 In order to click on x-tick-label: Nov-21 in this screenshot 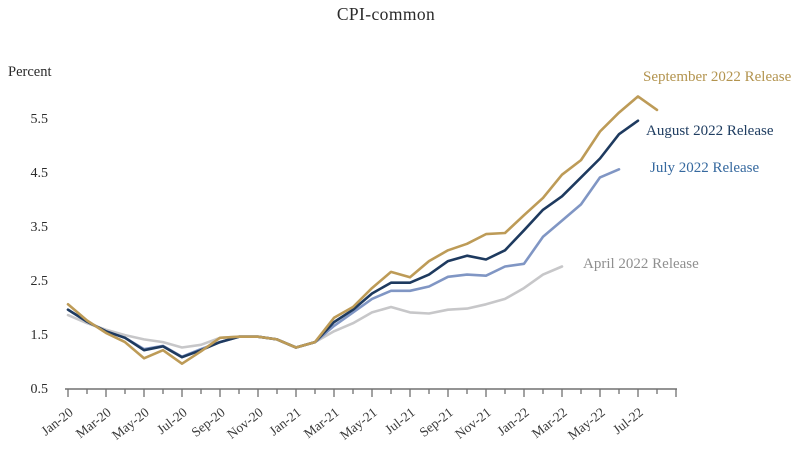, I will do `click(473, 423)`.